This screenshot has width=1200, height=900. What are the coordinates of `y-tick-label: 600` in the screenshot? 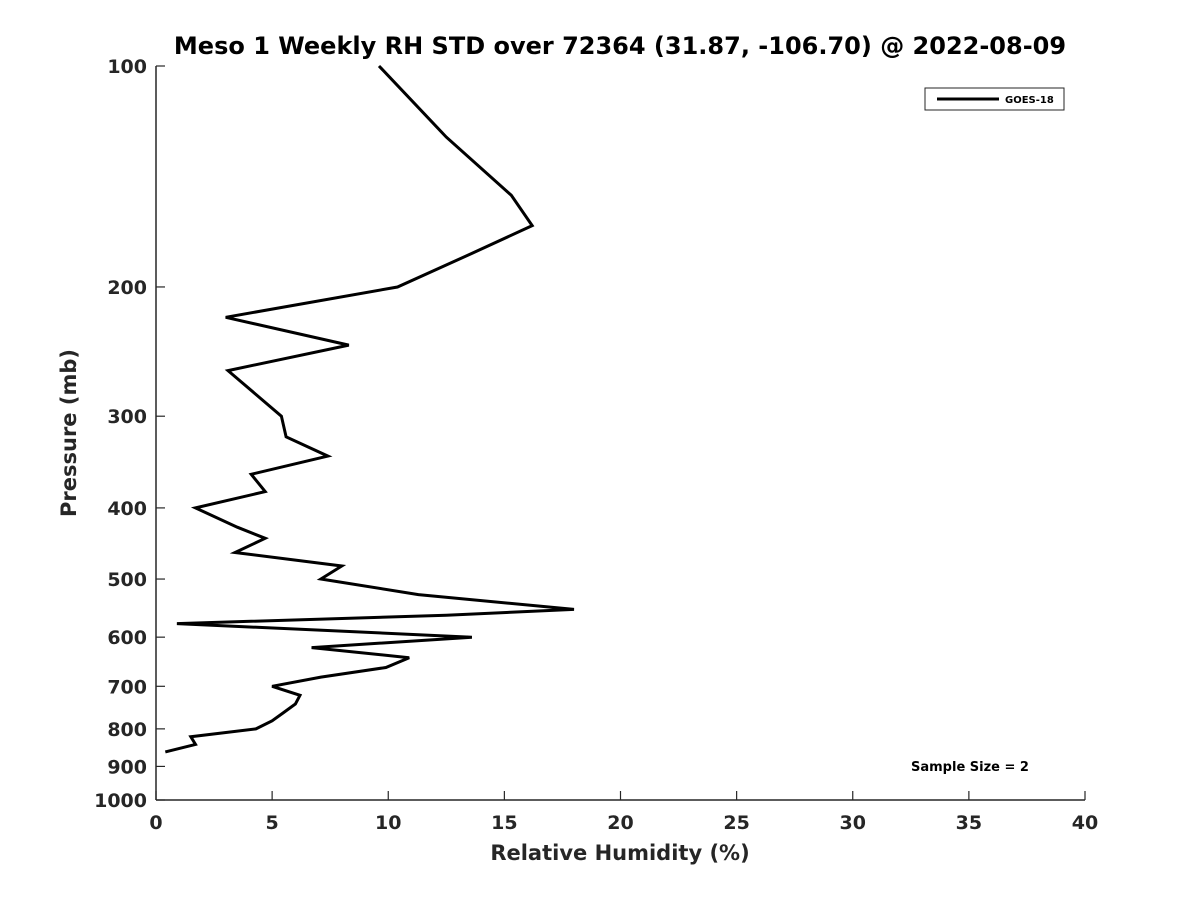 It's located at (127, 638).